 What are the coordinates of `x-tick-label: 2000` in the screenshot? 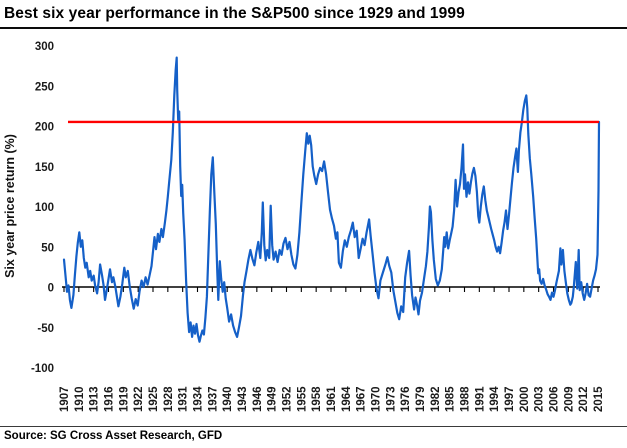 It's located at (525, 399).